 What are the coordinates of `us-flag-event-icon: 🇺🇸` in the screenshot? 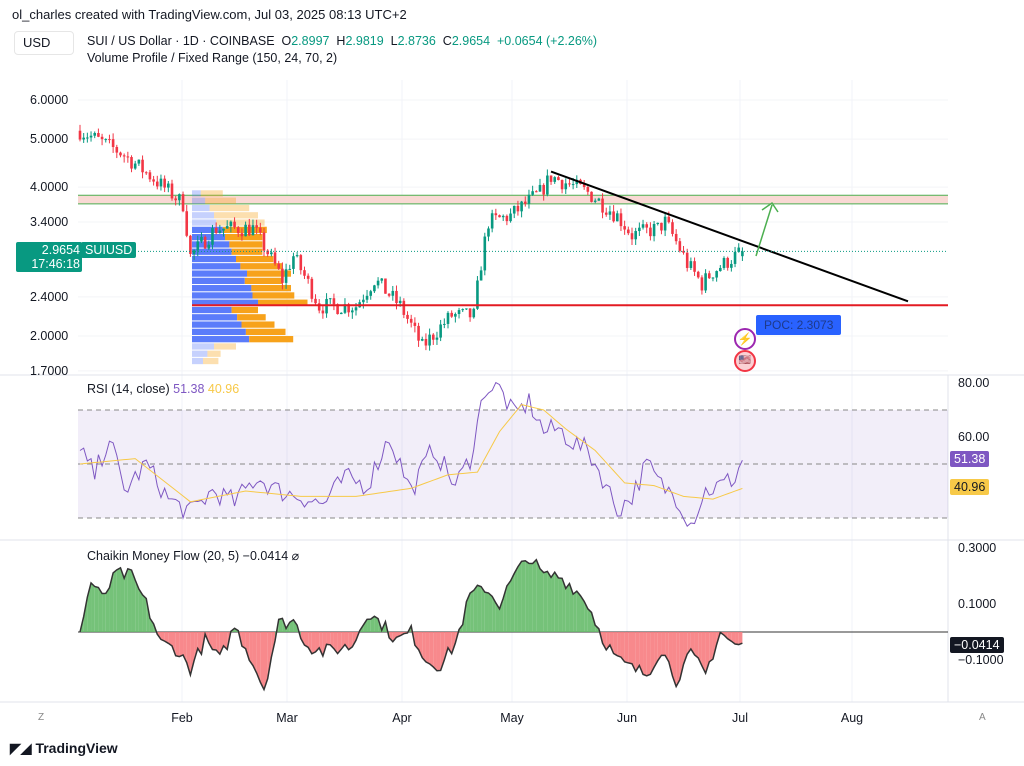 It's located at (745, 361).